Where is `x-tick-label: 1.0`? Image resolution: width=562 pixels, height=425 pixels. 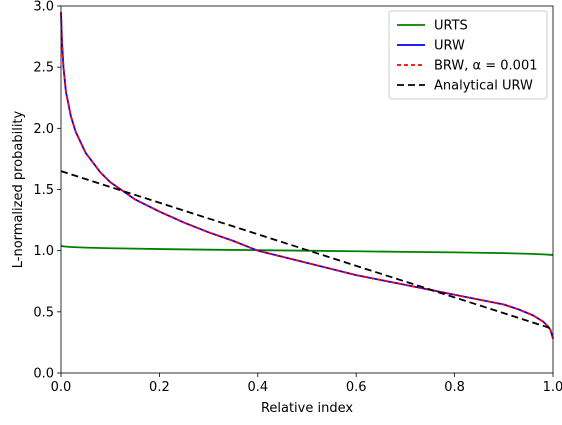 x-tick-label: 1.0 is located at coordinates (552, 387).